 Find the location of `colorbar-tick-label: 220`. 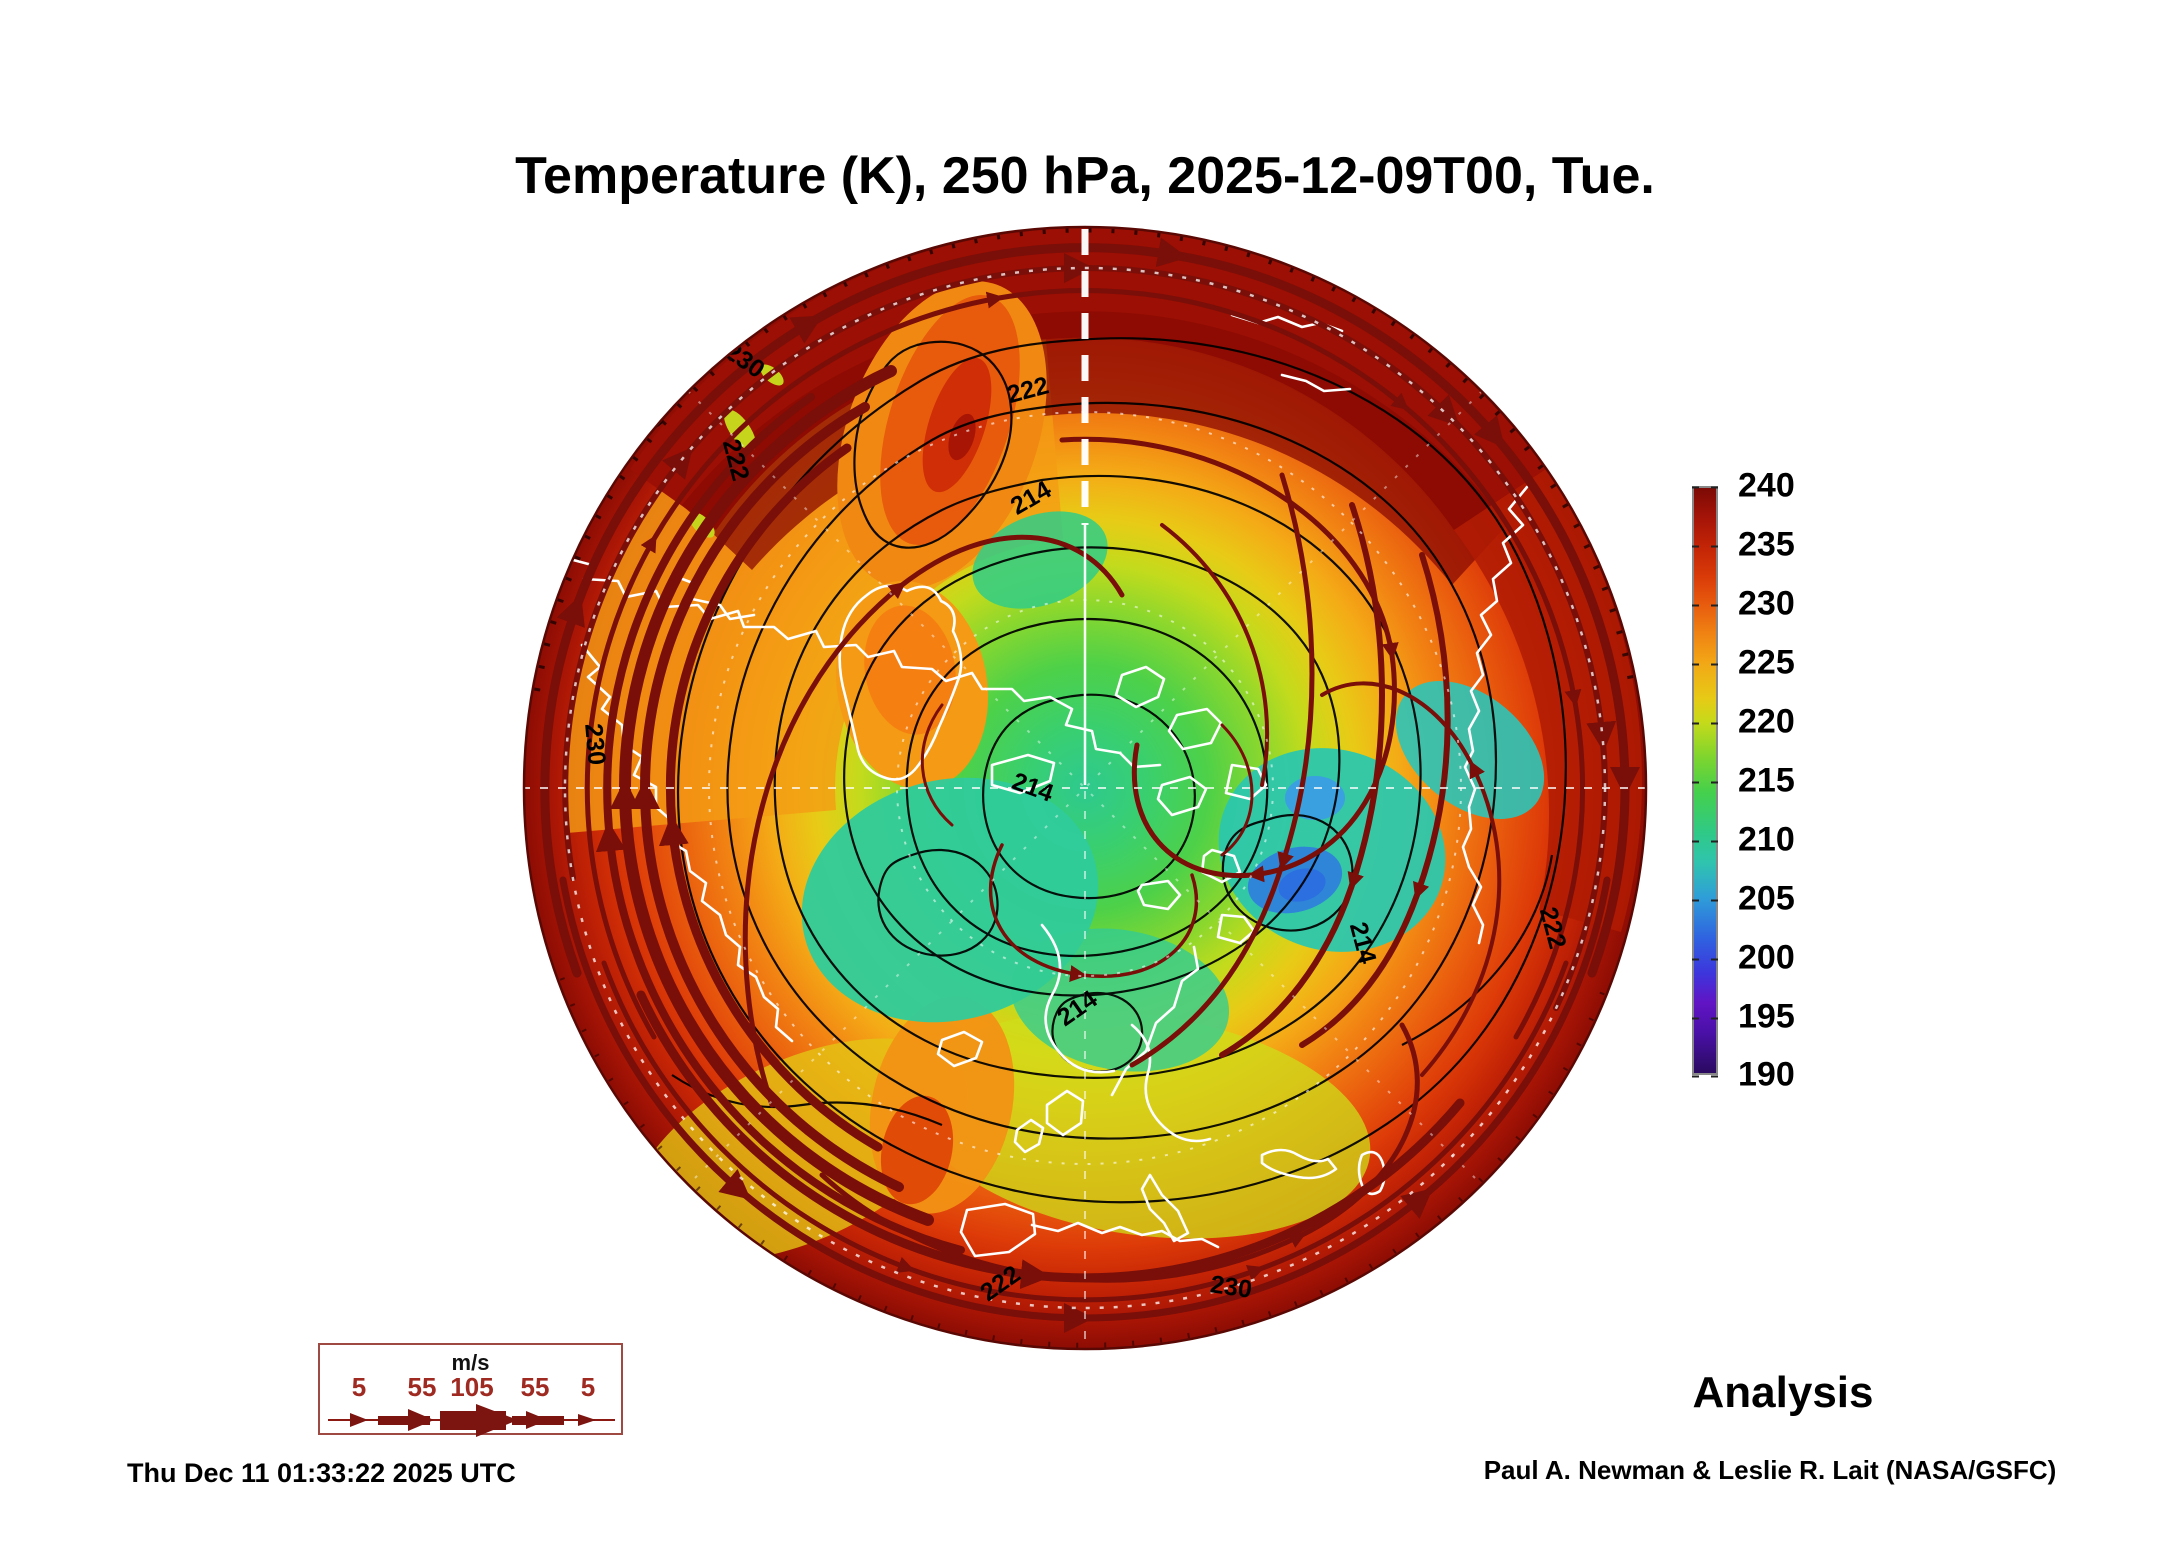

colorbar-tick-label: 220 is located at coordinates (1770, 722).